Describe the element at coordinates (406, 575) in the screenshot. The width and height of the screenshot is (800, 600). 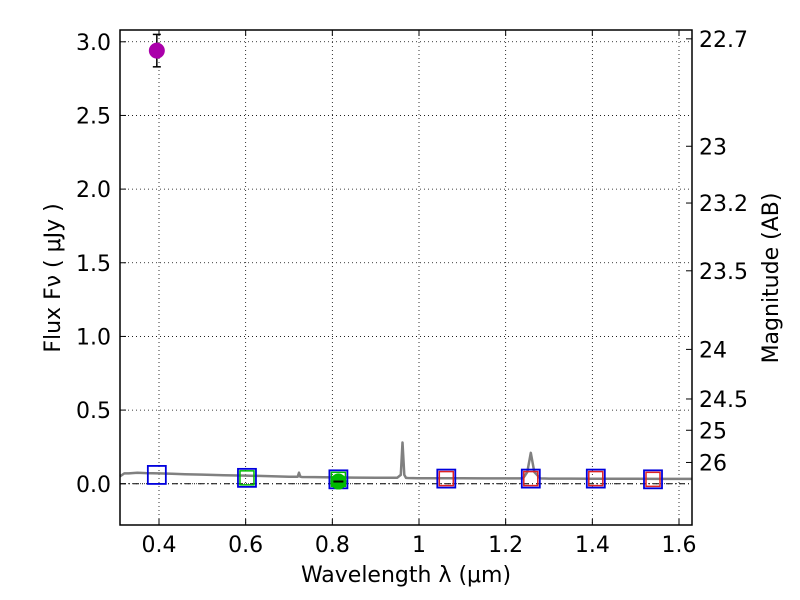
I see `x-axis-label: Wavelength λ (μm)` at that location.